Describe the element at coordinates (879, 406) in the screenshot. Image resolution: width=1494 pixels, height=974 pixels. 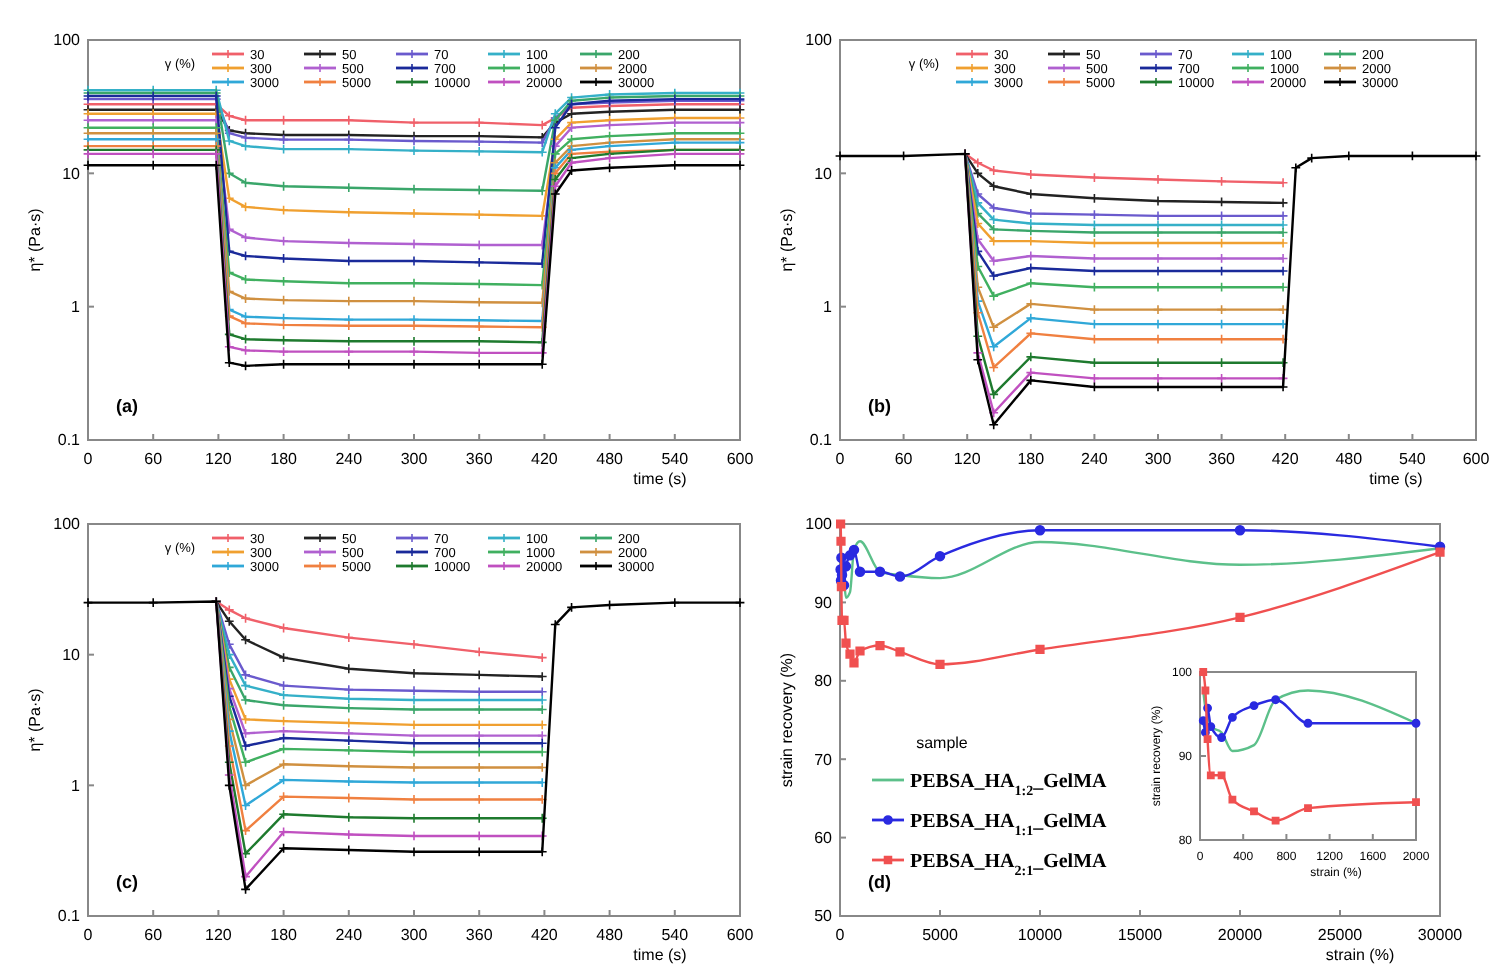
I see `annotation: (b)` at that location.